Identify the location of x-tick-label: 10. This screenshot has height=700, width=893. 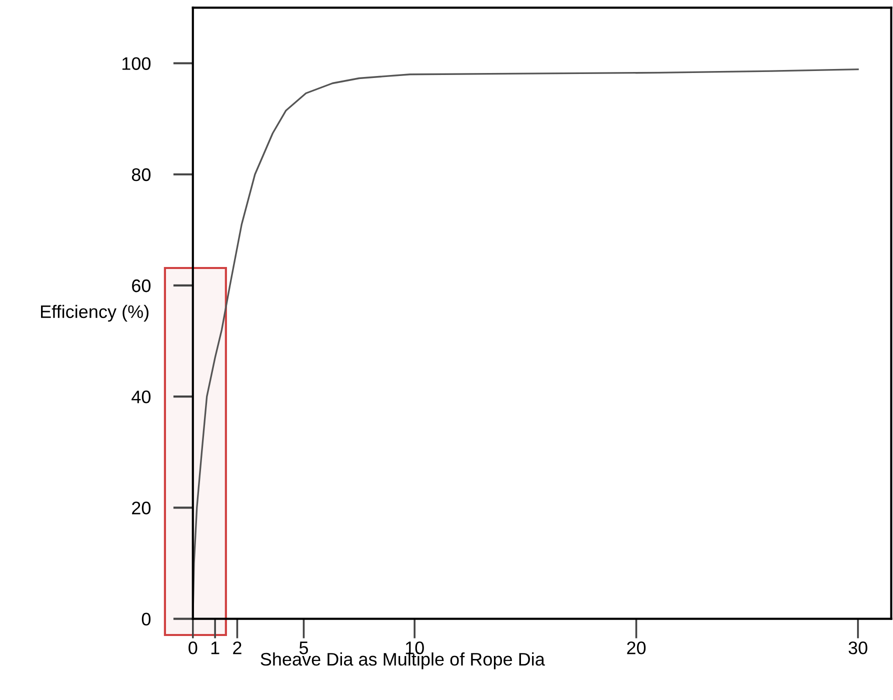
(415, 648).